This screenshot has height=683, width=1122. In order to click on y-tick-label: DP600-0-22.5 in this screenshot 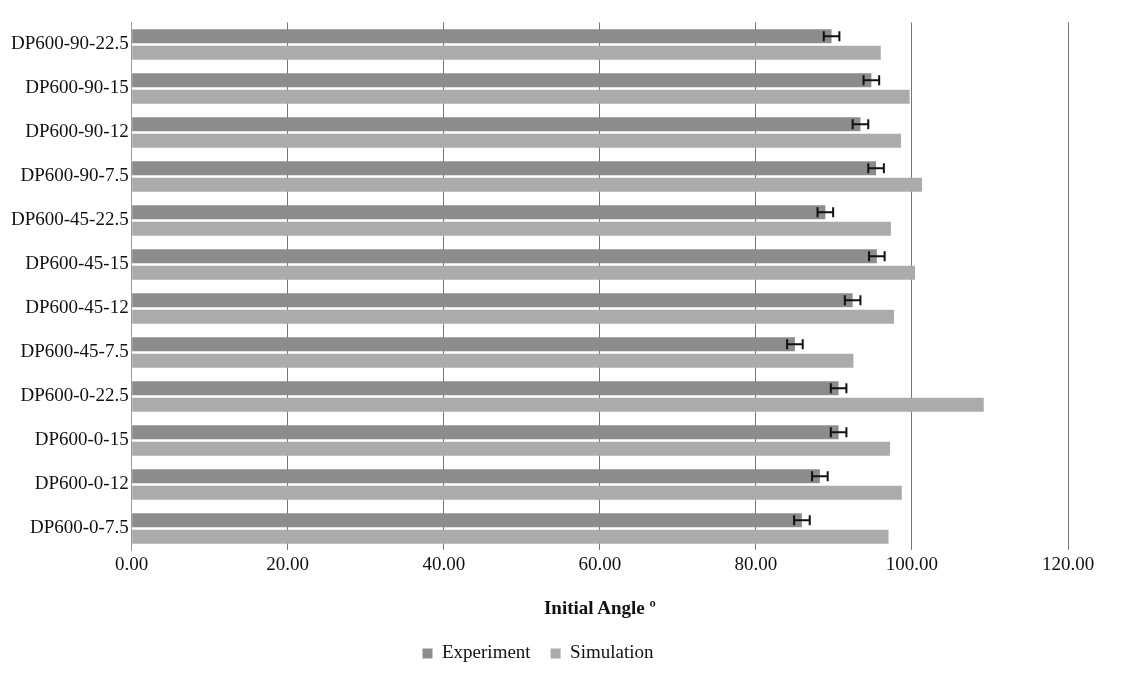, I will do `click(74, 395)`.